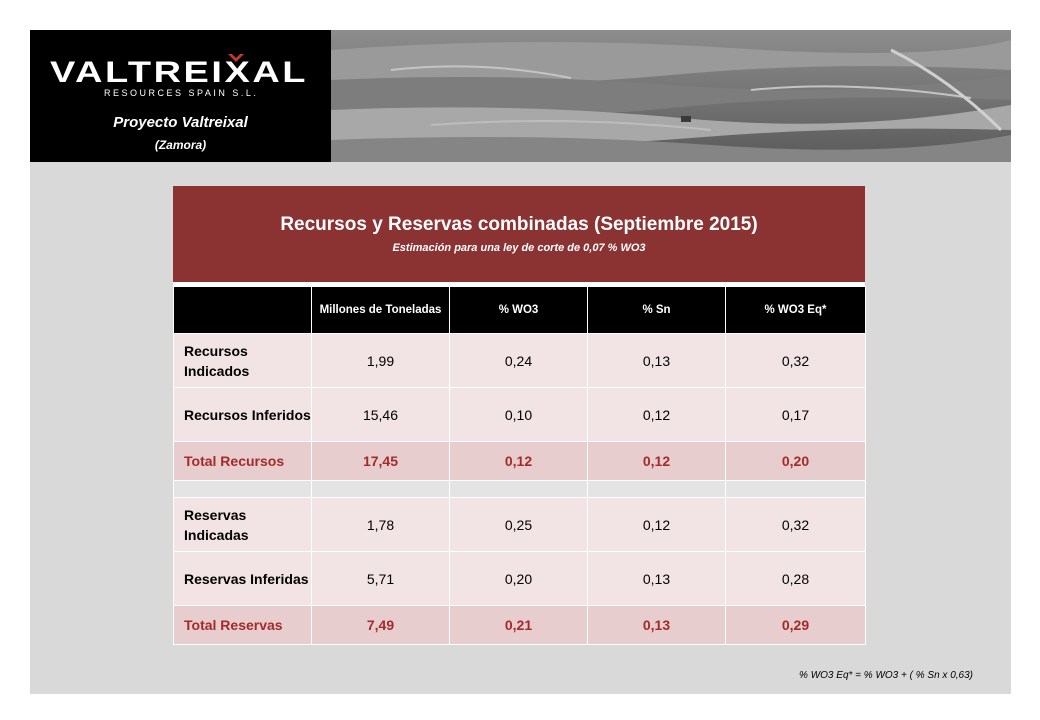  I want to click on column-header: % WO3, so click(518, 310).